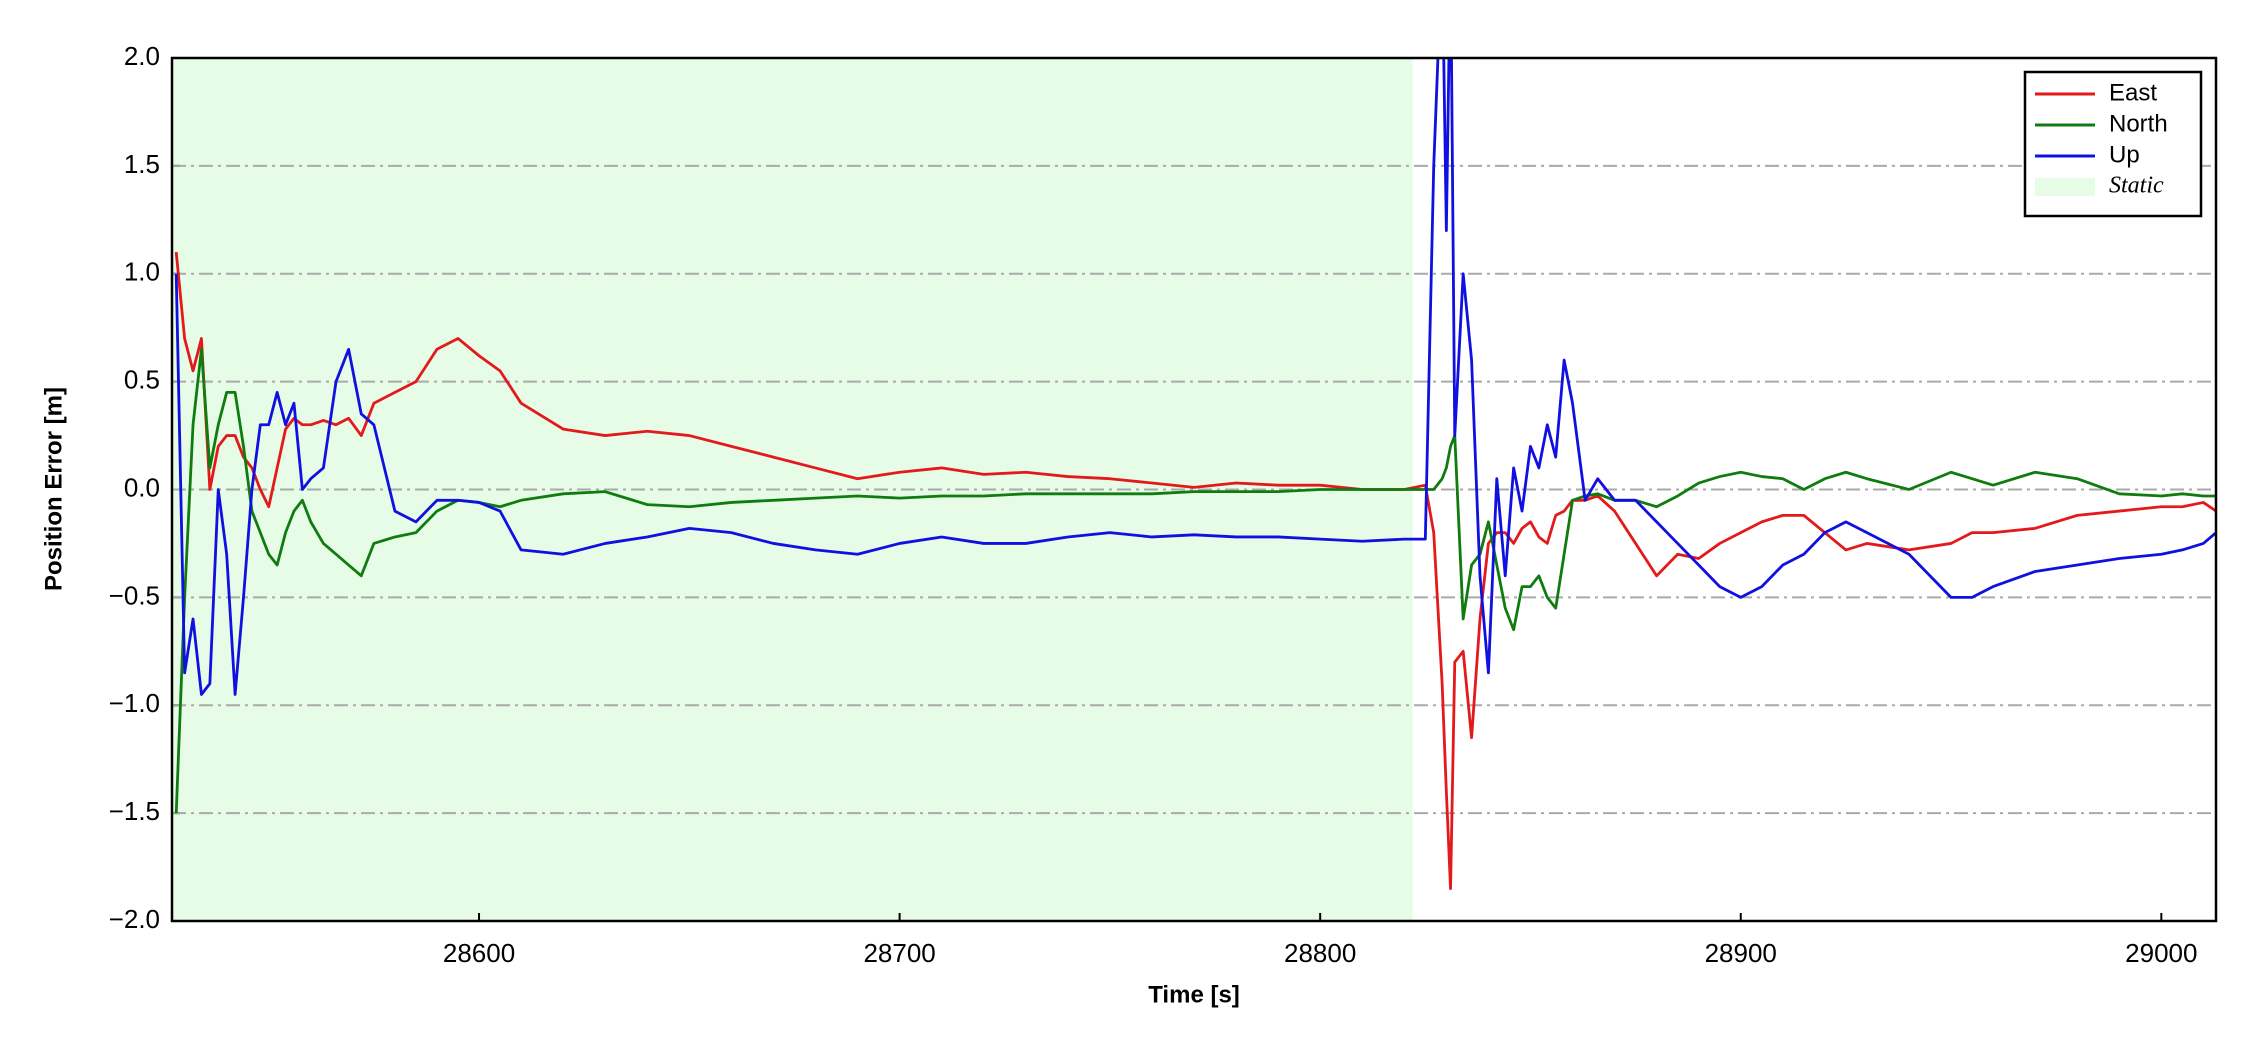 The height and width of the screenshot is (1050, 2250). I want to click on x-axis-label: Time [s], so click(1194, 994).